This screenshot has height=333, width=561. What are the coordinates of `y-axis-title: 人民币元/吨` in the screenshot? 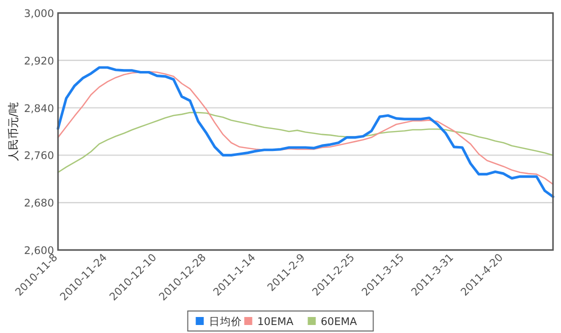 It's located at (13, 131).